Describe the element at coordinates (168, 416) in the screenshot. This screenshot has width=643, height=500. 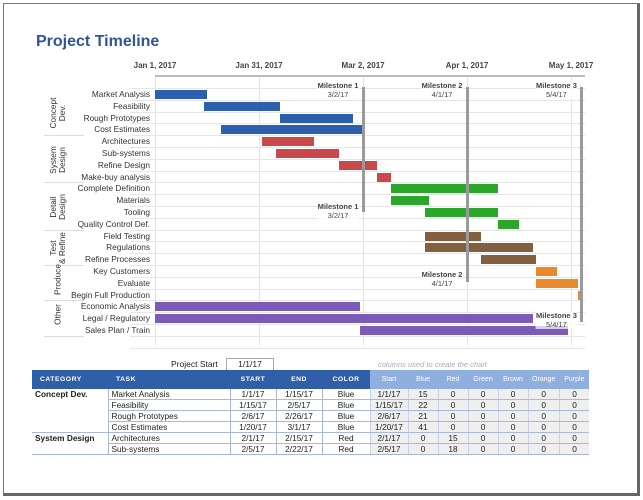
I see `task-cell: Rough Prototypes` at that location.